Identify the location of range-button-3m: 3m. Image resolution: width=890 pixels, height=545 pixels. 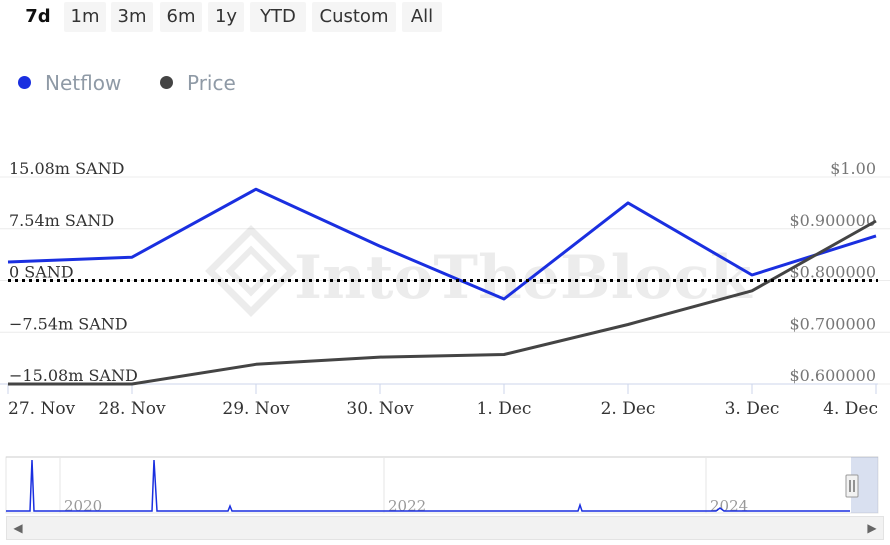
(132, 17).